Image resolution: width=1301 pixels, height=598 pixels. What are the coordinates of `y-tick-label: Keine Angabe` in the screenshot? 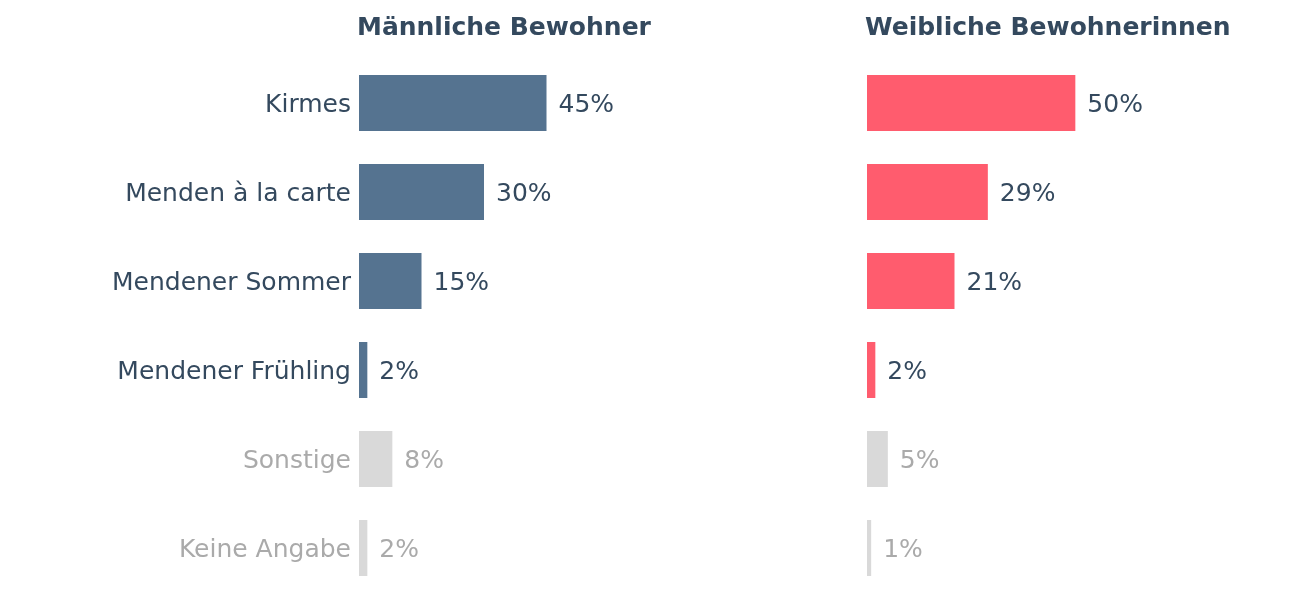 It's located at (264, 548).